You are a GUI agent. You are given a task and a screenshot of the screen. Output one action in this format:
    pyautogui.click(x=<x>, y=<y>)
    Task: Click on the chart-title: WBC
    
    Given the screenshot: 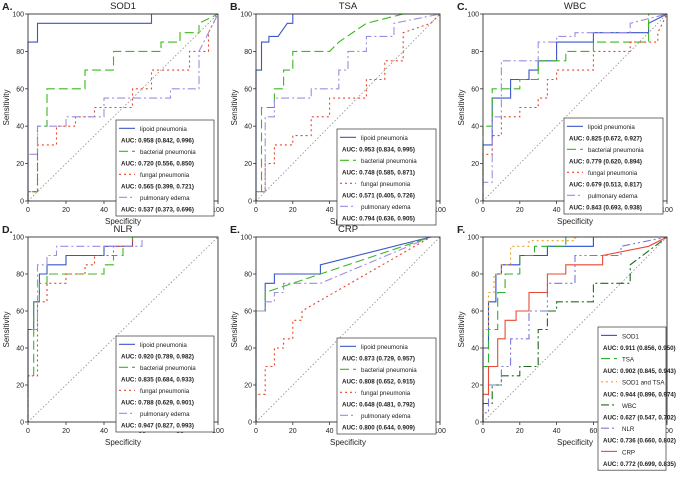 What is the action you would take?
    pyautogui.click(x=575, y=6)
    